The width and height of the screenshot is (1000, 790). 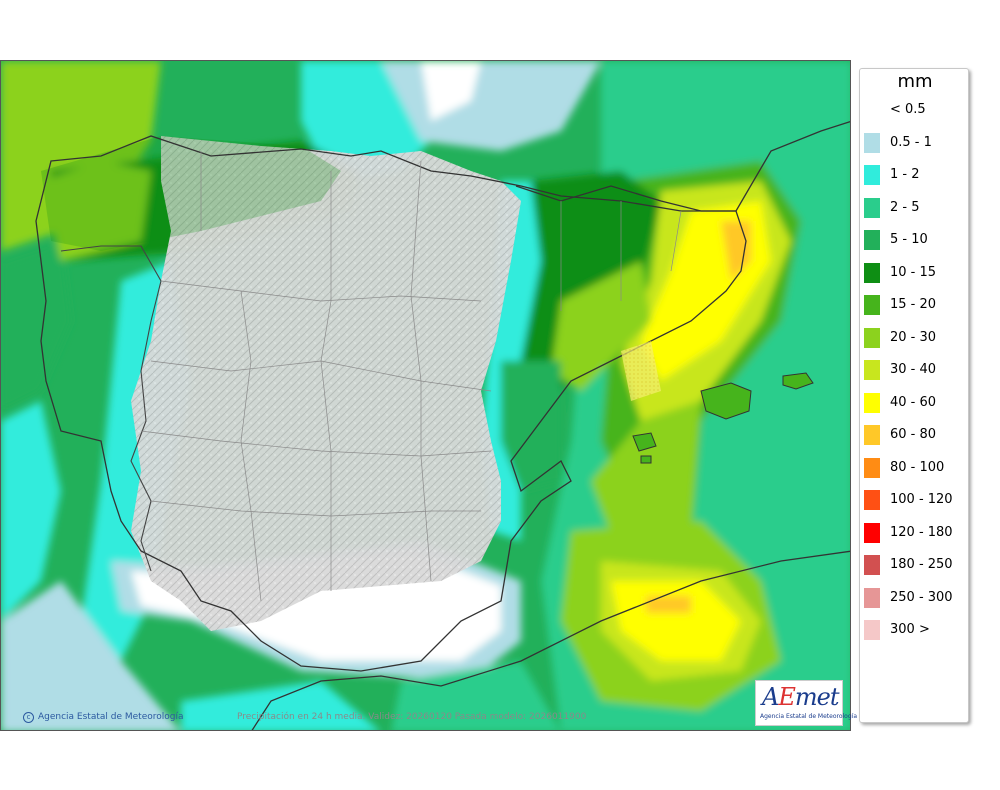 What do you see at coordinates (921, 532) in the screenshot?
I see `legend-label: 120 - 180` at bounding box center [921, 532].